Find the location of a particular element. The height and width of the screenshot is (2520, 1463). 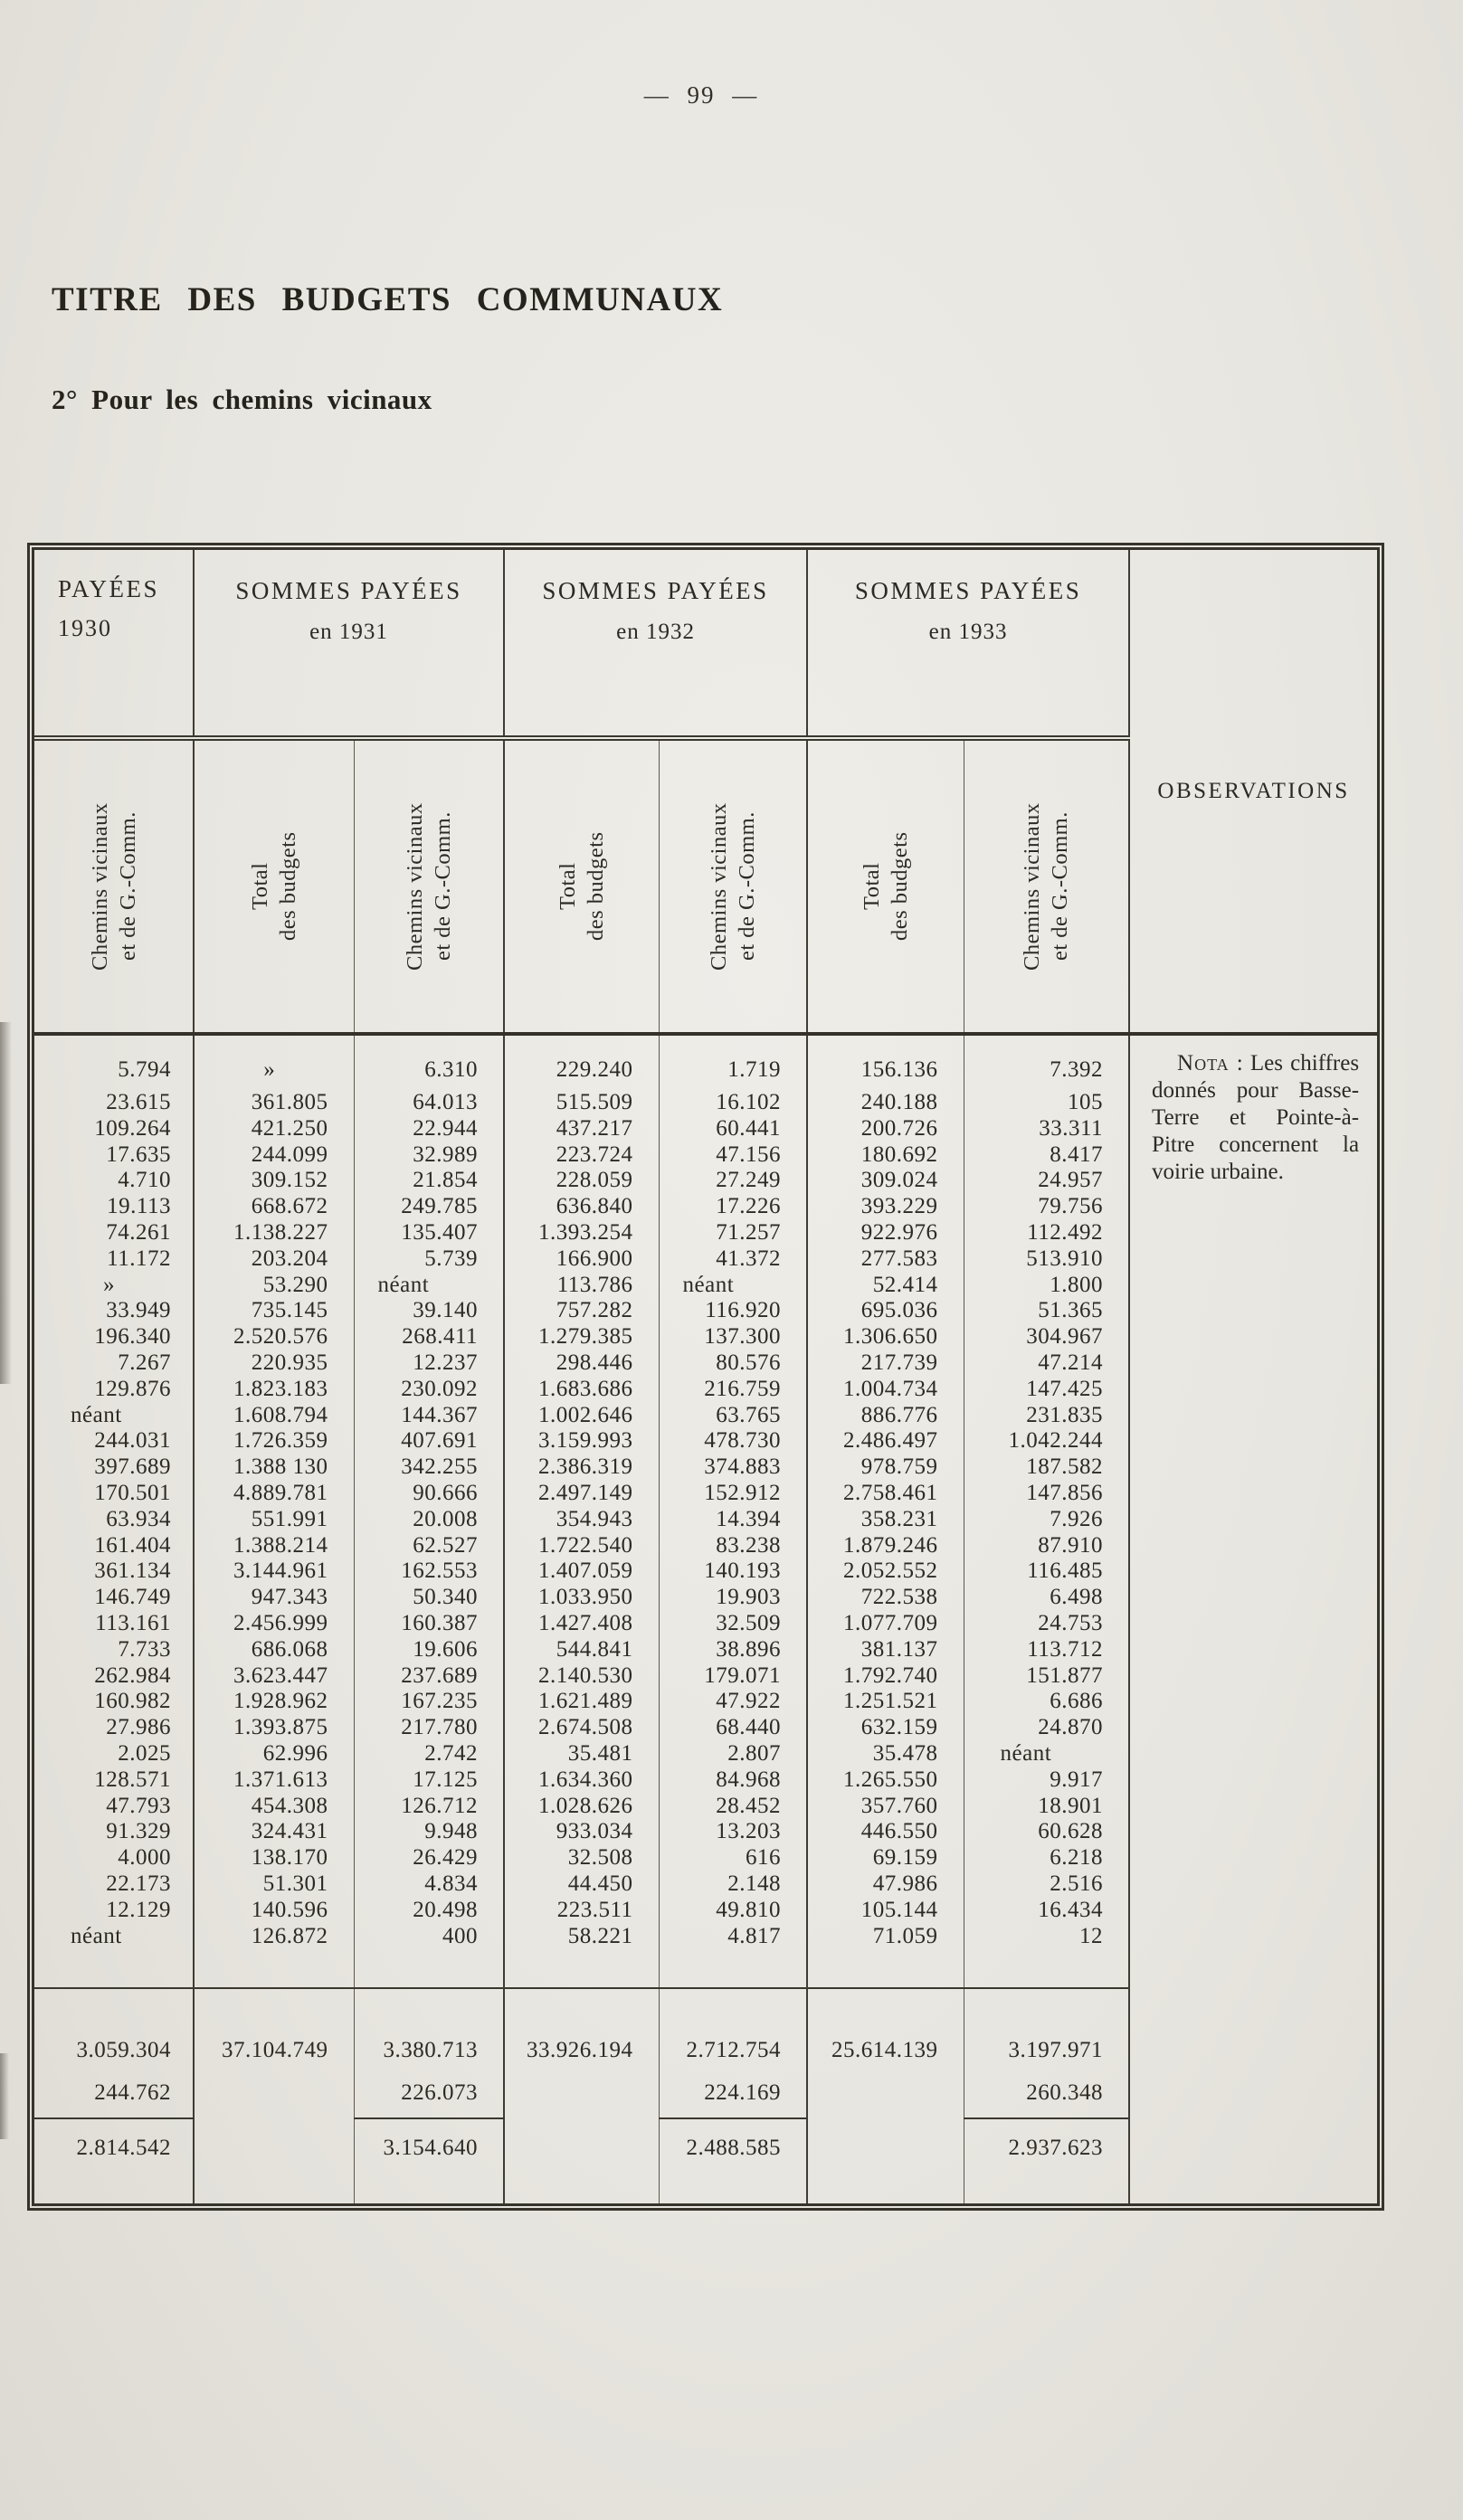

cell-r21-c7: 6.498 is located at coordinates (1047, 1598).